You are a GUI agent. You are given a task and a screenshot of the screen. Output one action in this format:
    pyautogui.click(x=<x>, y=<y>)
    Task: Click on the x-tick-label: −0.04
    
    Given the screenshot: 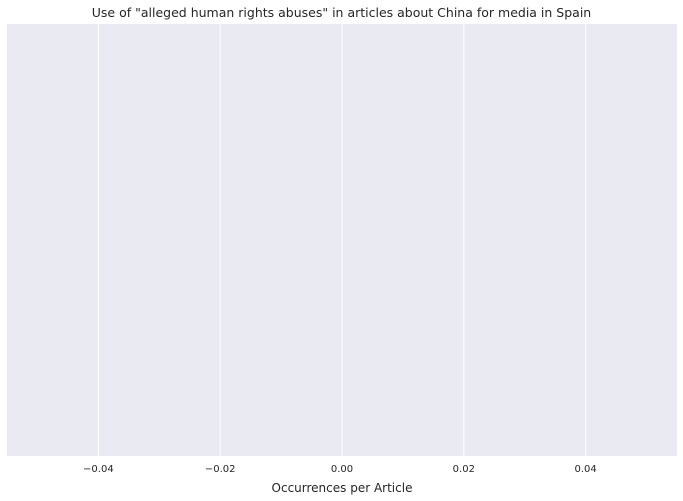 What is the action you would take?
    pyautogui.click(x=98, y=469)
    